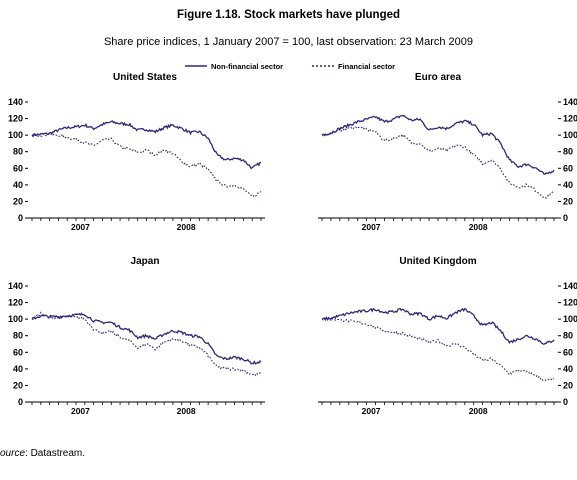  I want to click on source-text: : Datastream., so click(55, 453).